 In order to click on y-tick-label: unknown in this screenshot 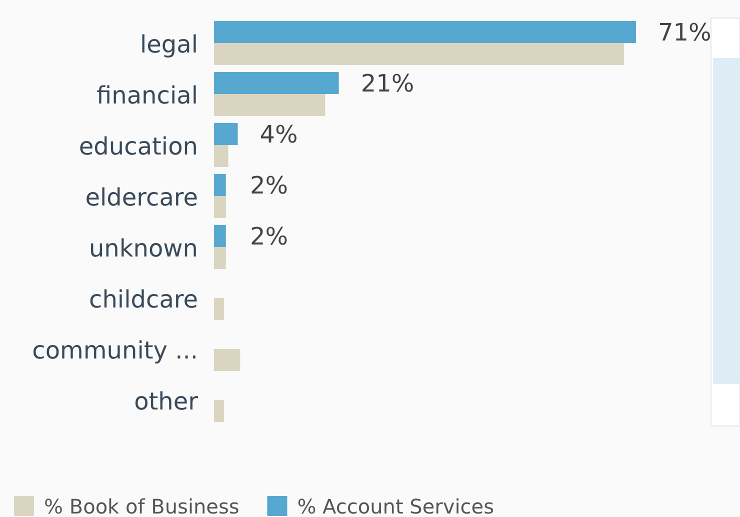, I will do `click(143, 248)`.